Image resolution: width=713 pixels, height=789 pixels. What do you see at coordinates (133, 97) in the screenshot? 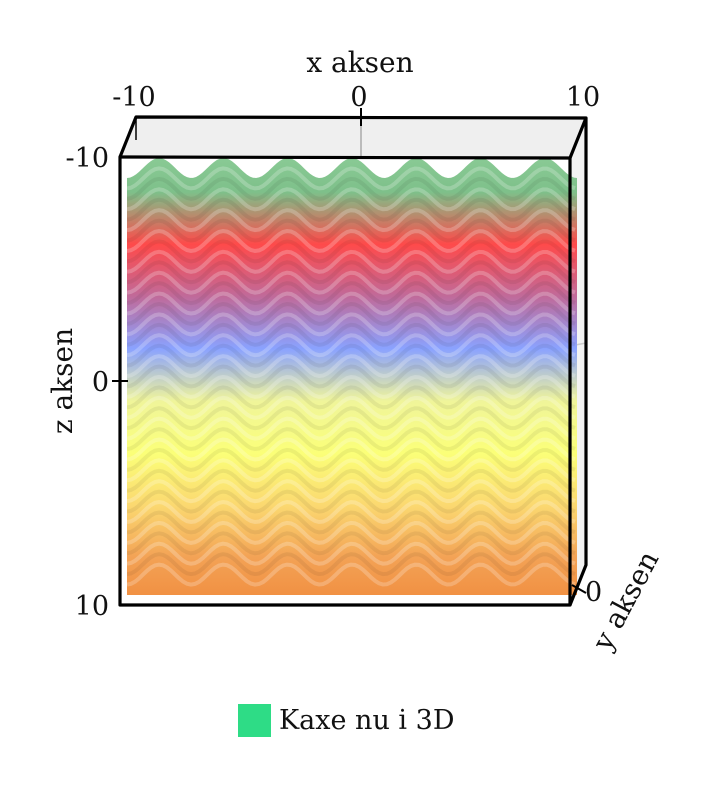
I see `x-tick-label-min: -10` at bounding box center [133, 97].